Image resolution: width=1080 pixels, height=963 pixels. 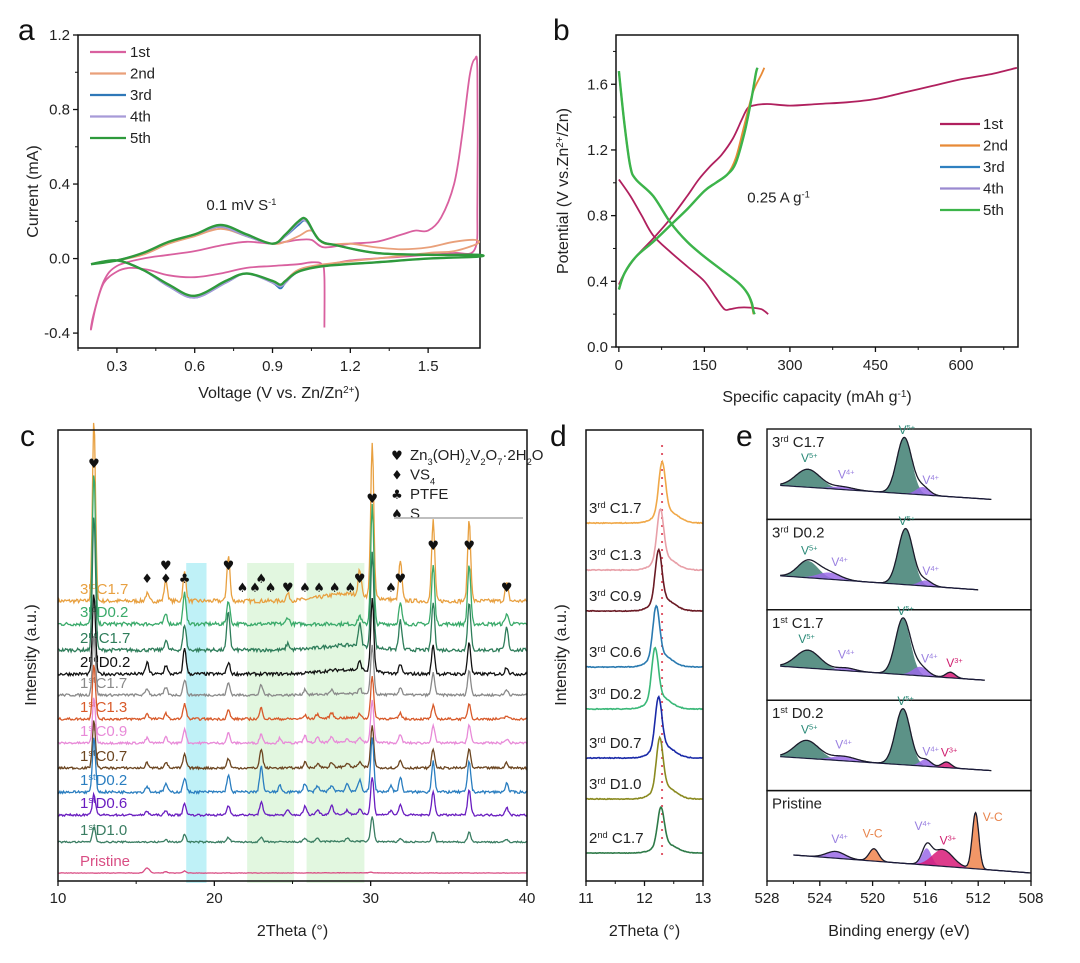 I want to click on series-line-5th-discharge, so click(x=686, y=192).